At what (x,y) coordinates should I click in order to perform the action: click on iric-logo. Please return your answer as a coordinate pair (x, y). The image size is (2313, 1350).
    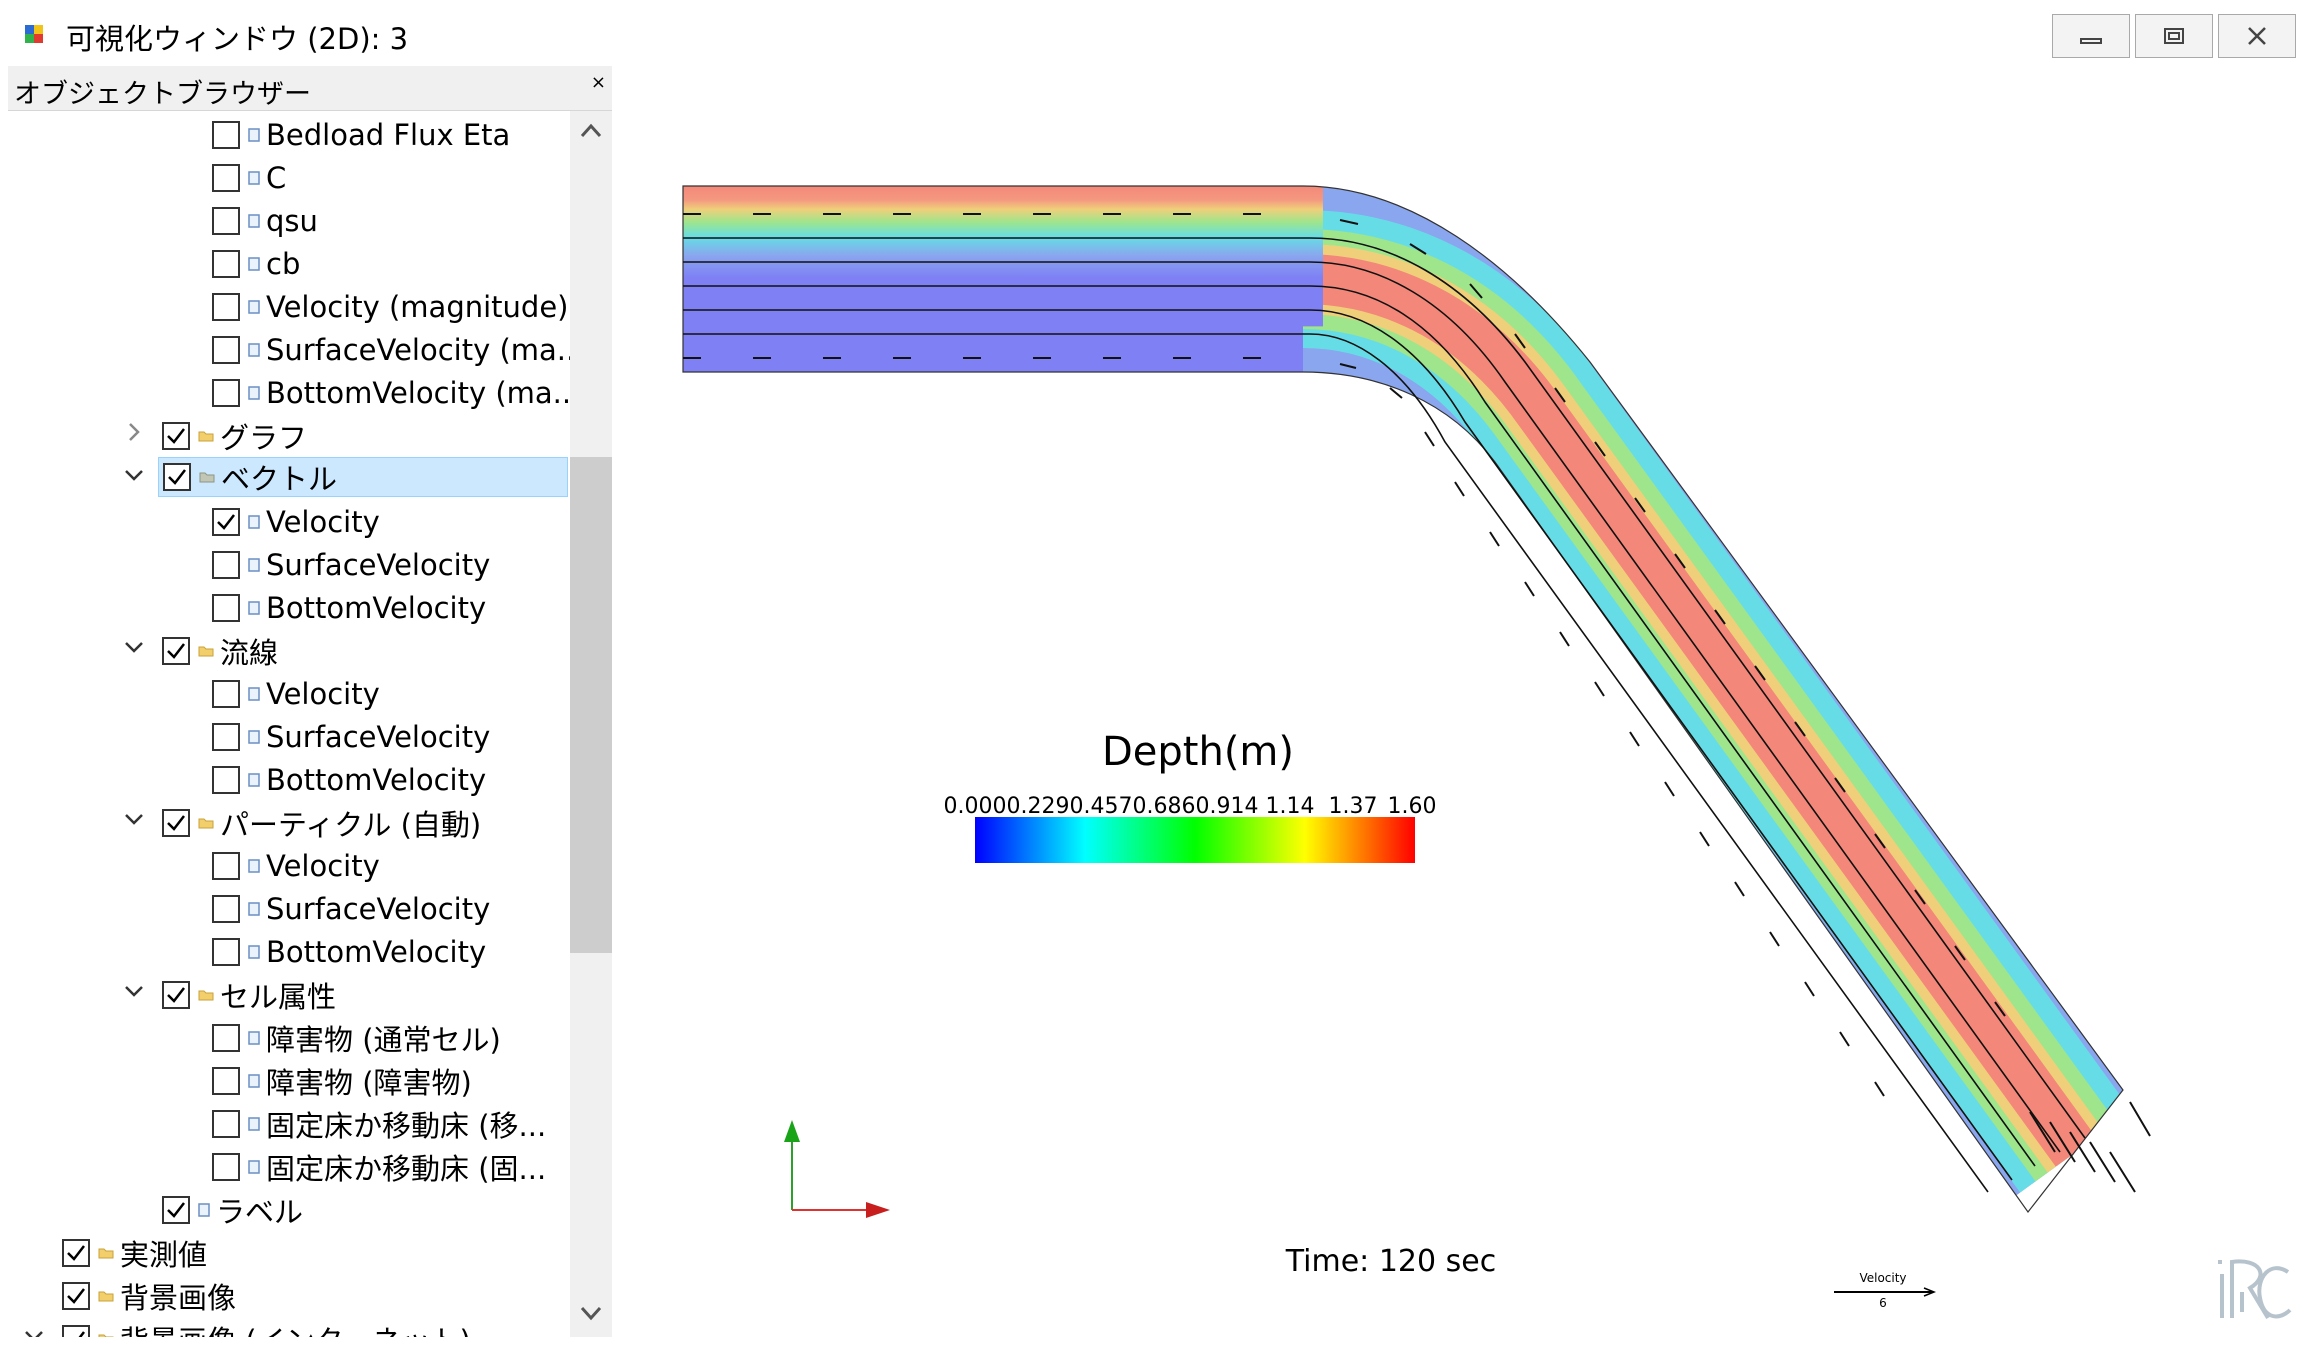
    Looking at the image, I should click on (2255, 1289).